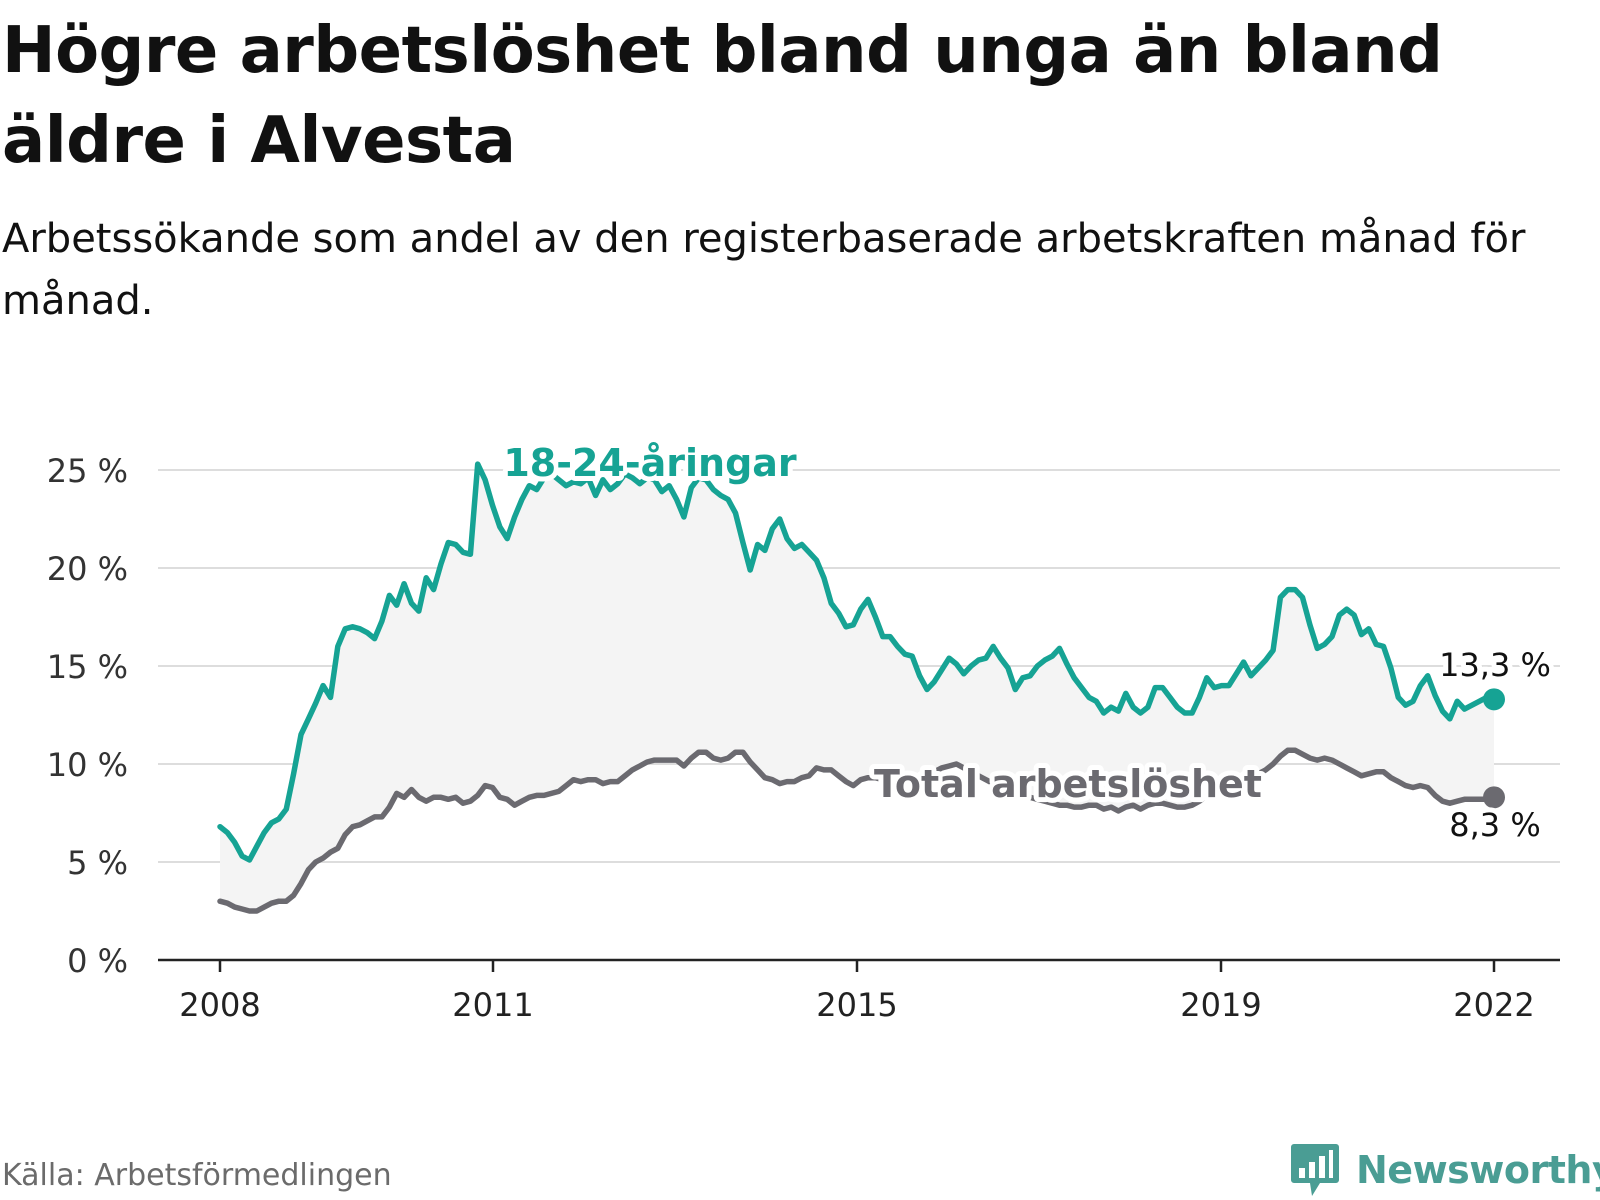 Image resolution: width=1600 pixels, height=1200 pixels. Describe the element at coordinates (1220, 1005) in the screenshot. I see `x-tick-label: 2019` at that location.